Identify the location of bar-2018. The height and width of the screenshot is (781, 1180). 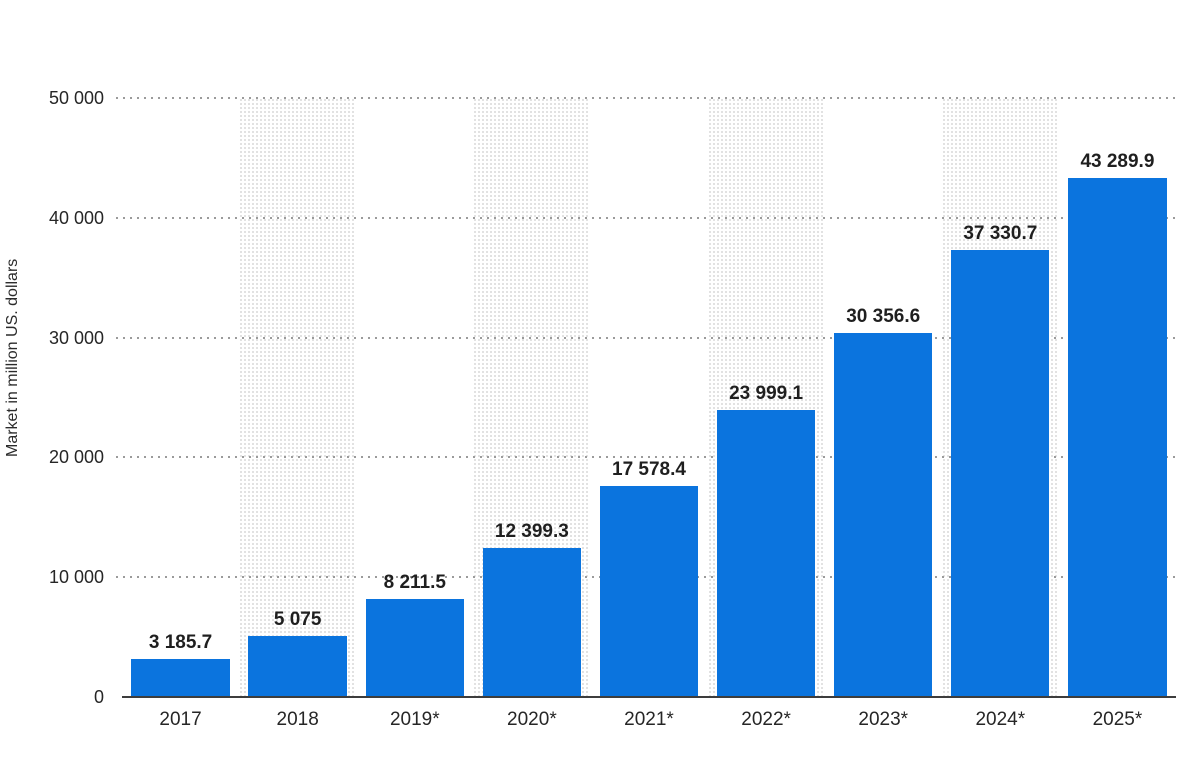
(297, 666).